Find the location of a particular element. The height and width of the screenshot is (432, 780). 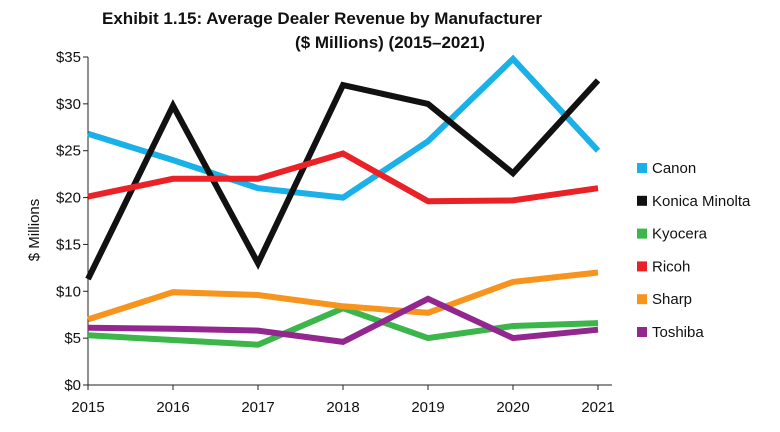

x-tick-label: 2021 is located at coordinates (597, 407).